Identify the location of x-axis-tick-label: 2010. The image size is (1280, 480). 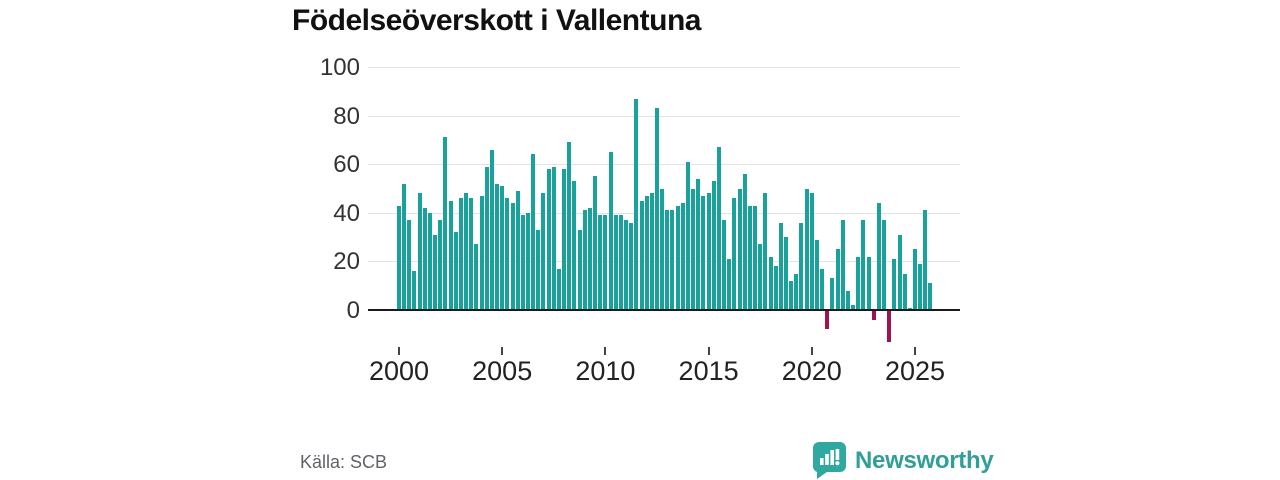
(605, 371).